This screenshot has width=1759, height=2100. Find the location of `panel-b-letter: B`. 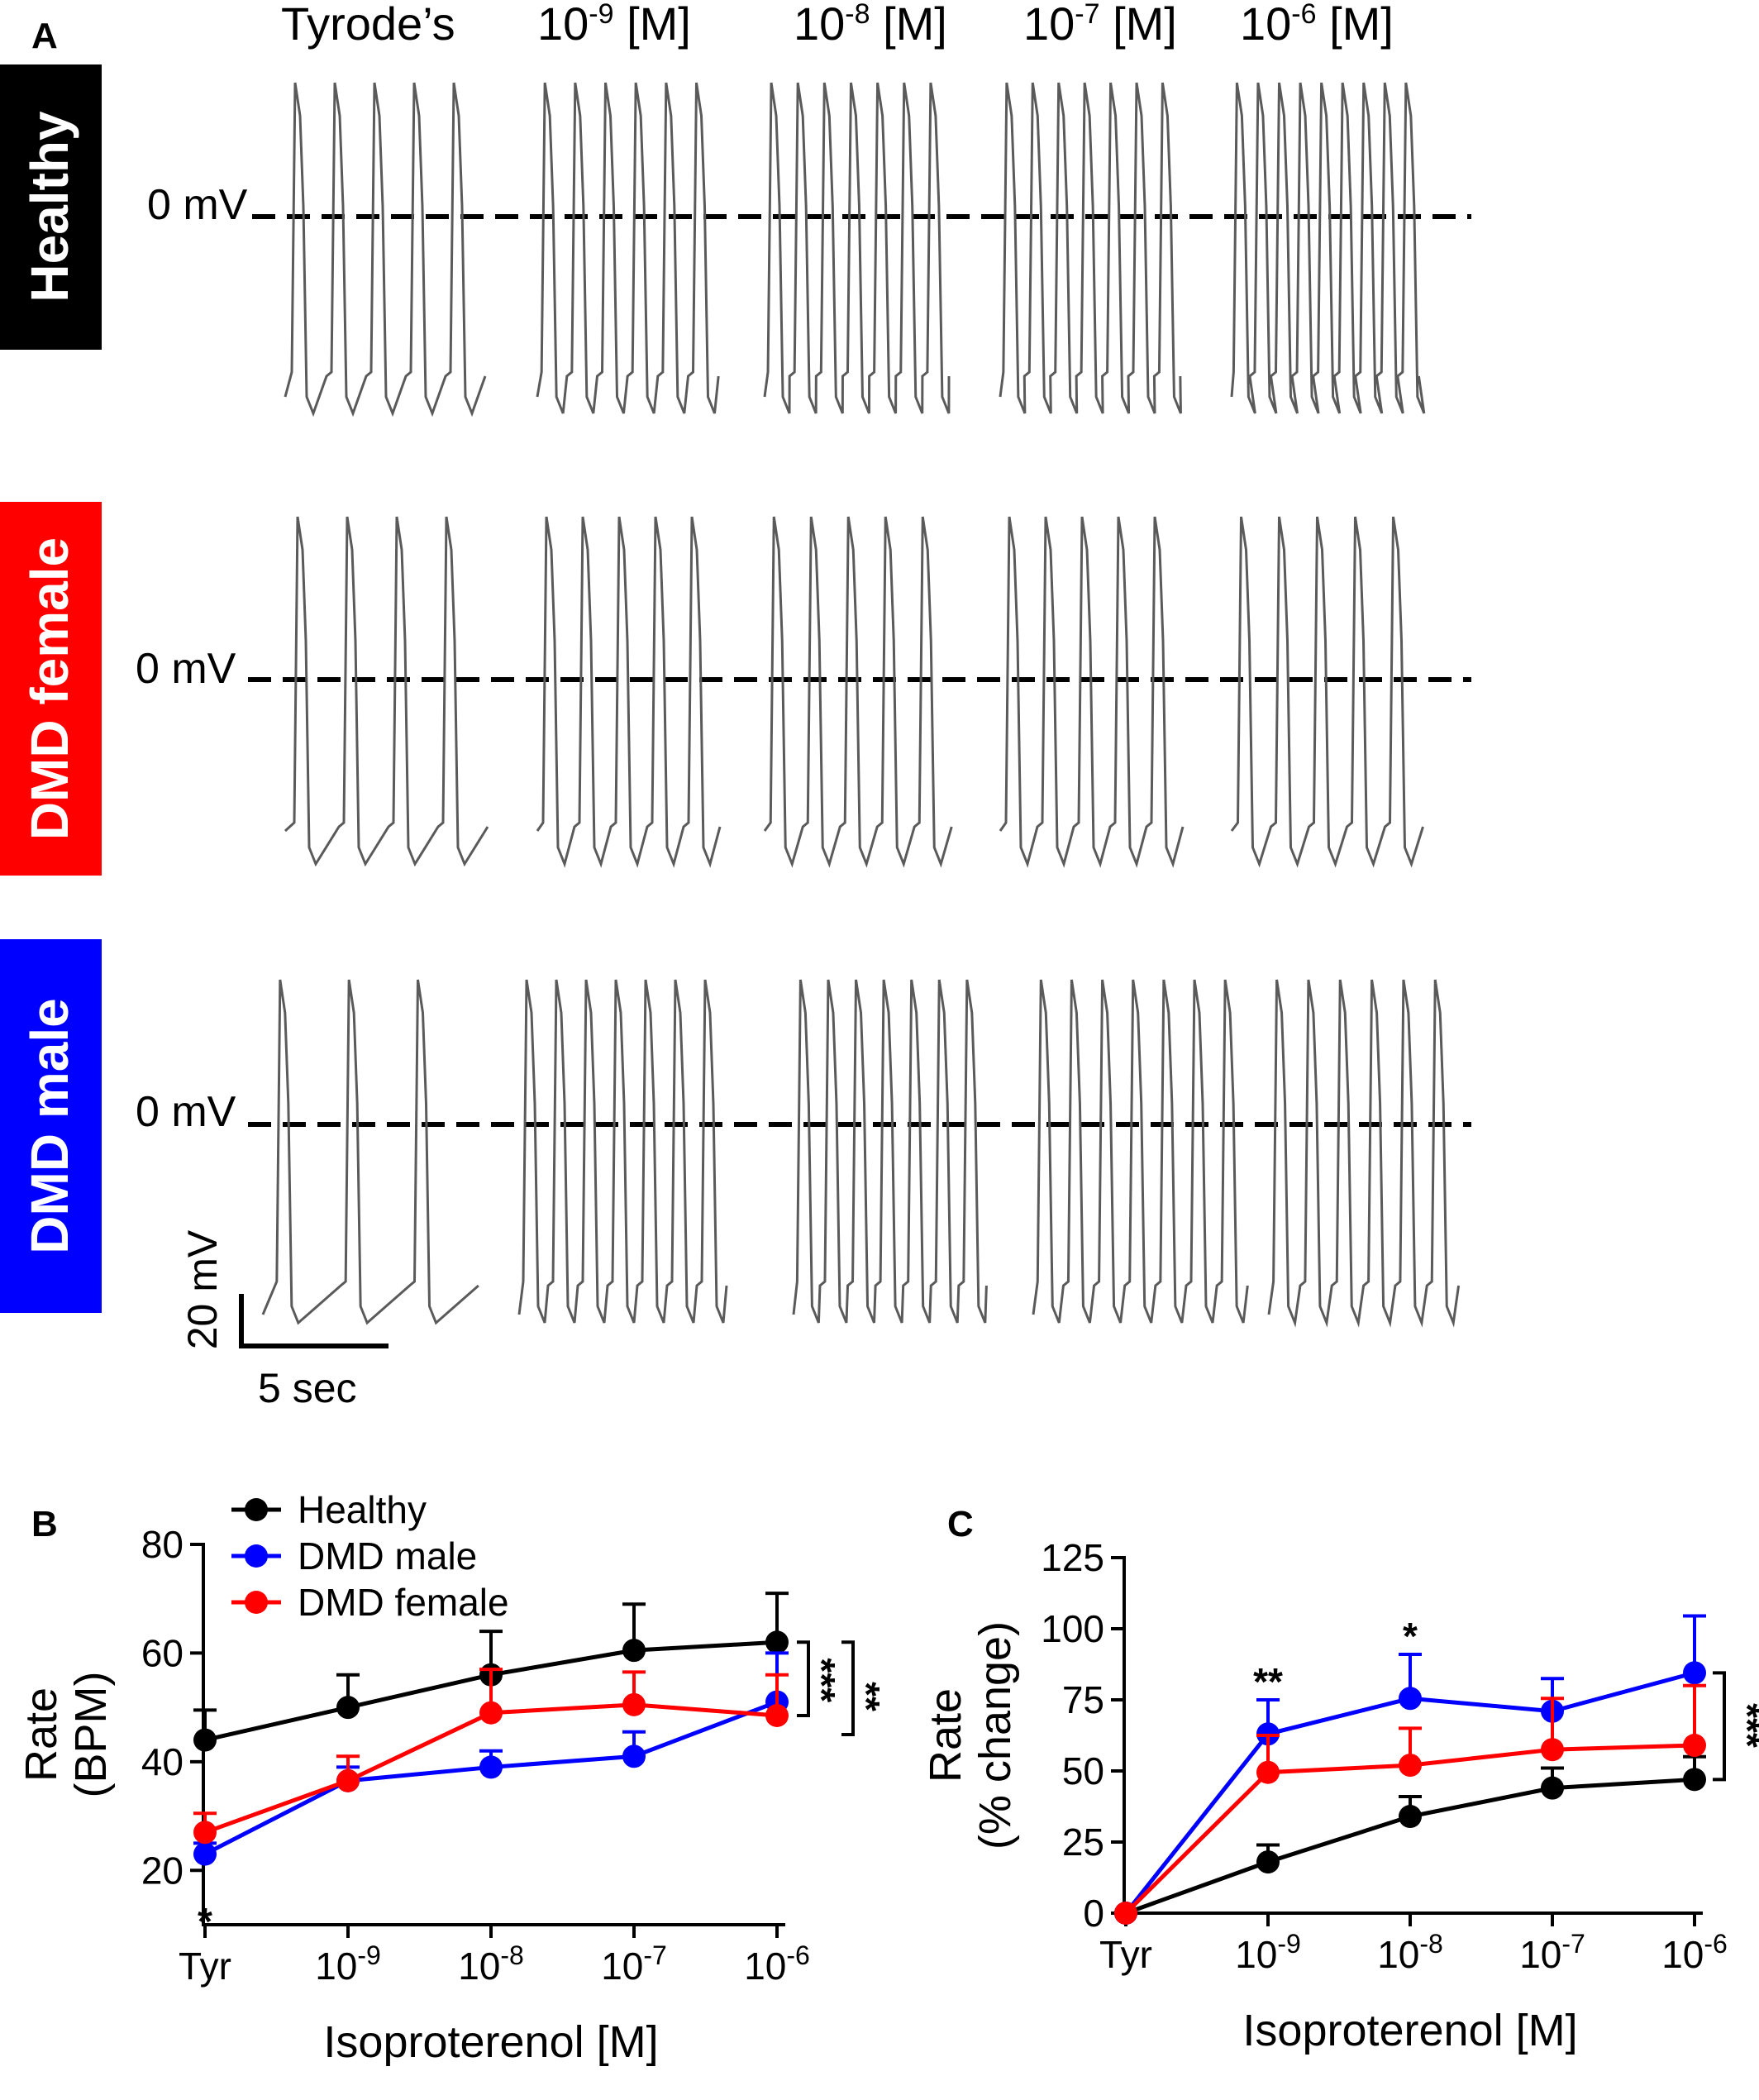

panel-b-letter: B is located at coordinates (44, 1524).